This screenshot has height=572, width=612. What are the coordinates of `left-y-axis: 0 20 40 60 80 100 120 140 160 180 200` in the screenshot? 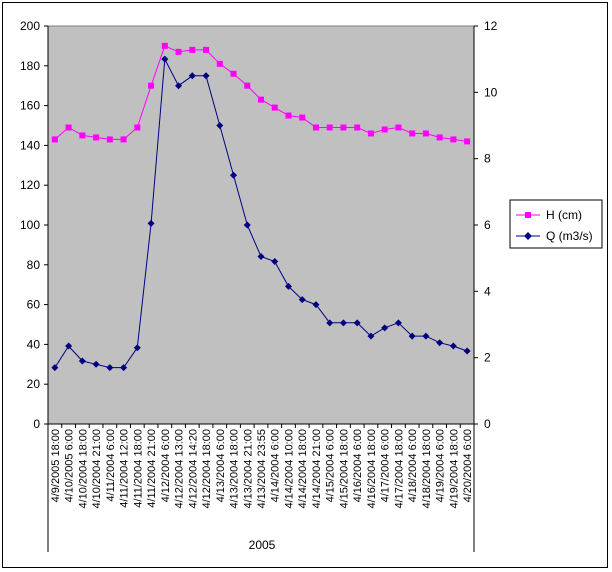 It's located at (34, 225).